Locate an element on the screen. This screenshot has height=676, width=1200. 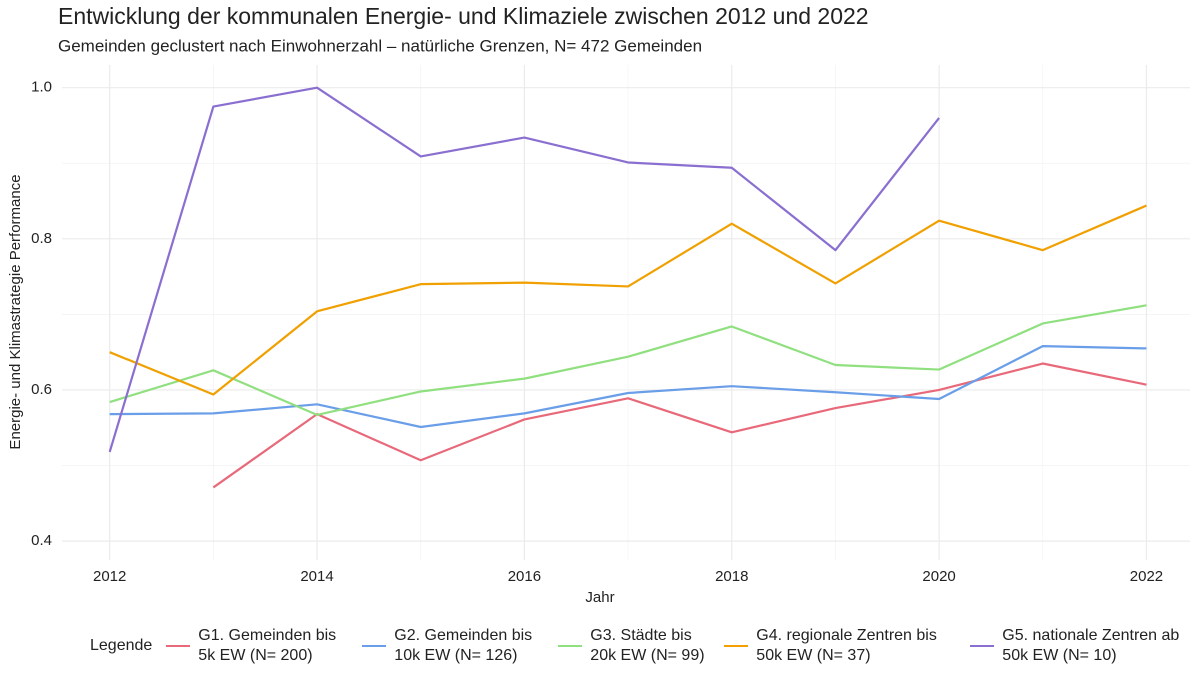
legend-label: G4. regionale Zentren bis 50k EW (N= 37) is located at coordinates (846, 645).